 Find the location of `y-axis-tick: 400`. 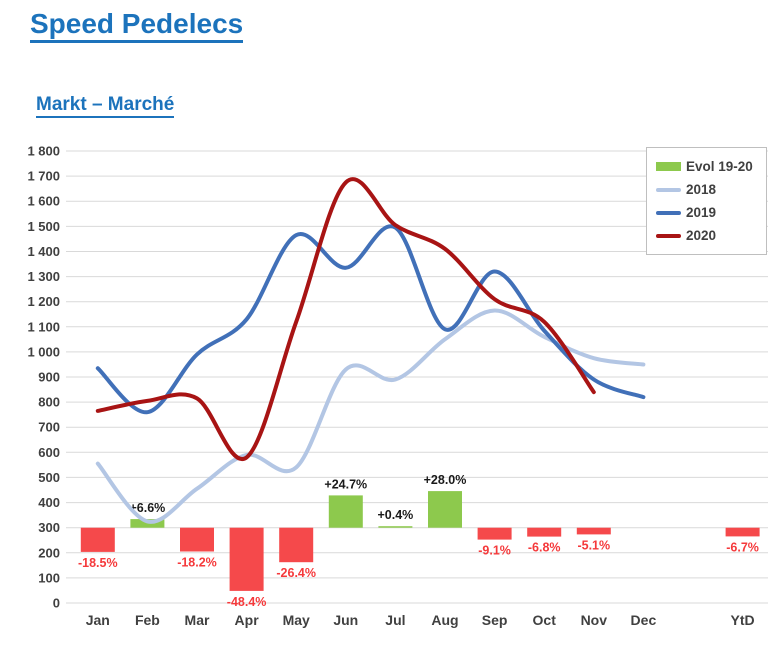

y-axis-tick: 400 is located at coordinates (49, 502).